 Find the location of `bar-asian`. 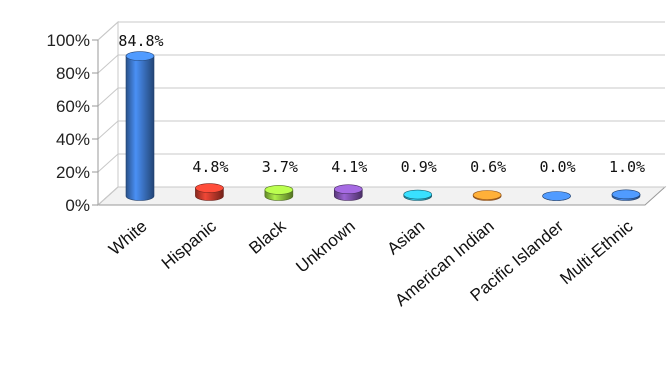

bar-asian is located at coordinates (418, 195).